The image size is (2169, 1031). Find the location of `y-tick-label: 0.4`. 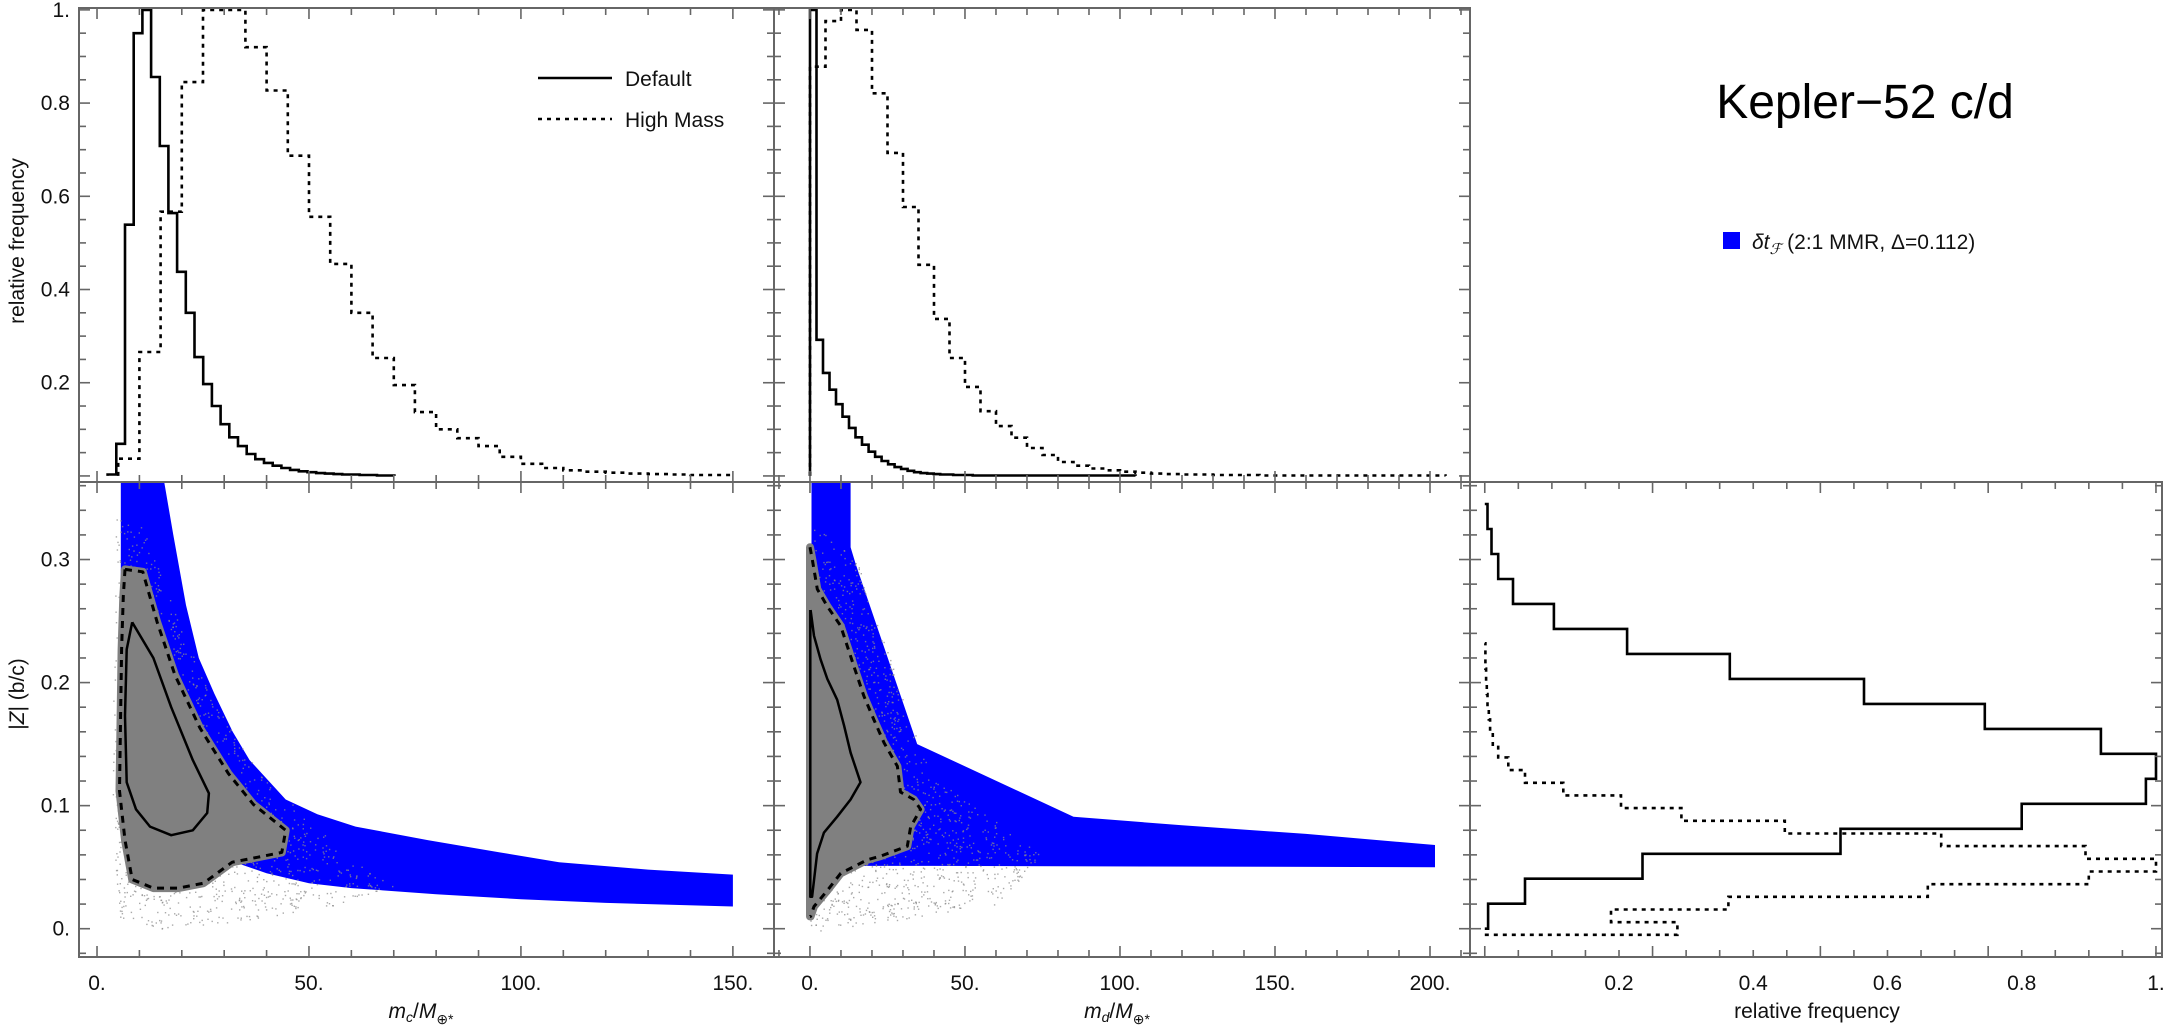

y-tick-label: 0.4 is located at coordinates (56, 290).